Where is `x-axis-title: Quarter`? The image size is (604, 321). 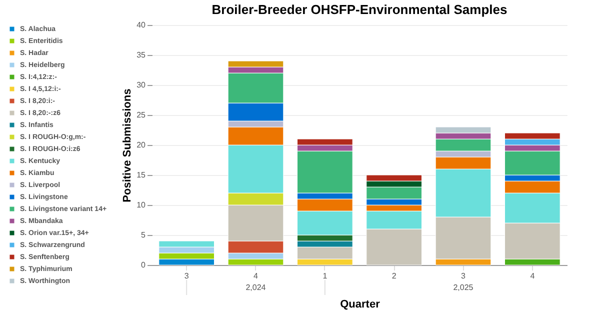
x-axis-title: Quarter is located at coordinates (360, 304).